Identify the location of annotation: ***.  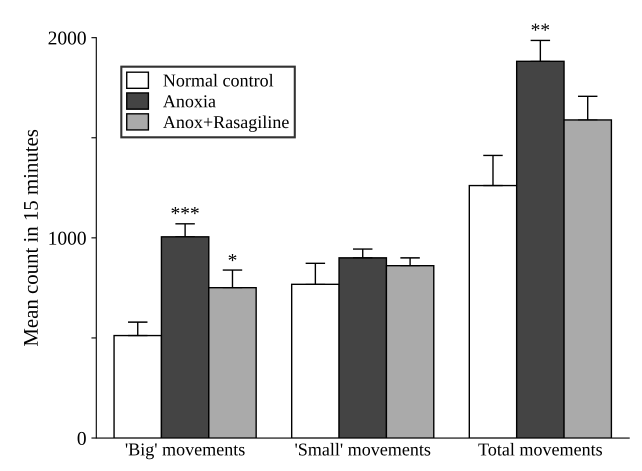
(185, 210).